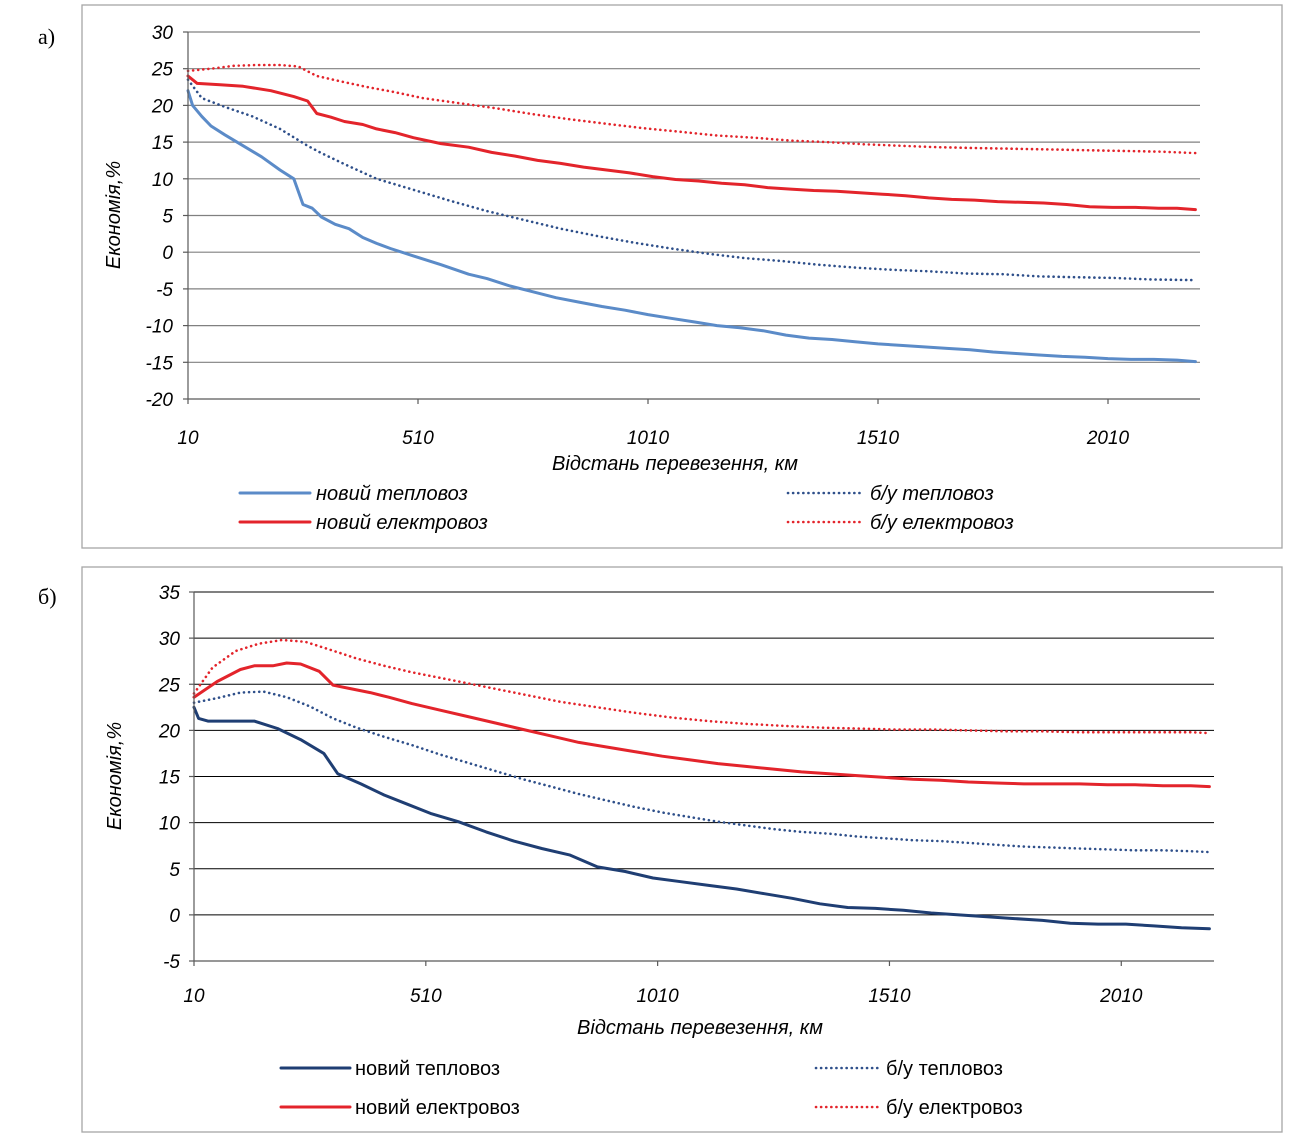 Image resolution: width=1289 pixels, height=1137 pixels. Describe the element at coordinates (46, 36) in the screenshot. I see `panel-label-a: а)` at that location.